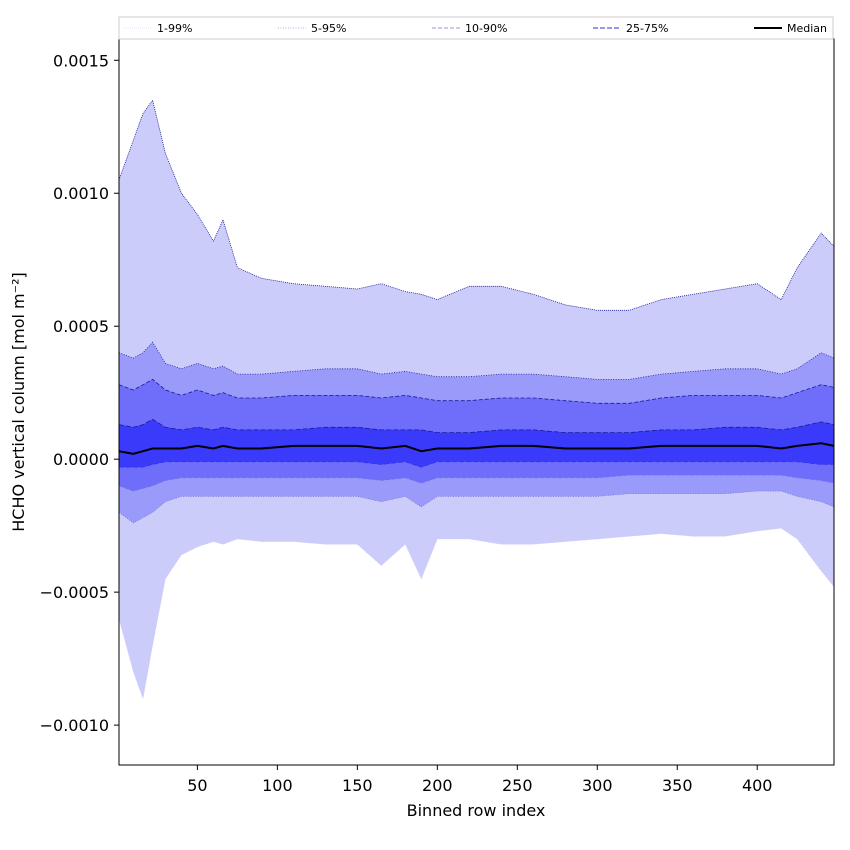  I want to click on x-tick-label: 400, so click(757, 785).